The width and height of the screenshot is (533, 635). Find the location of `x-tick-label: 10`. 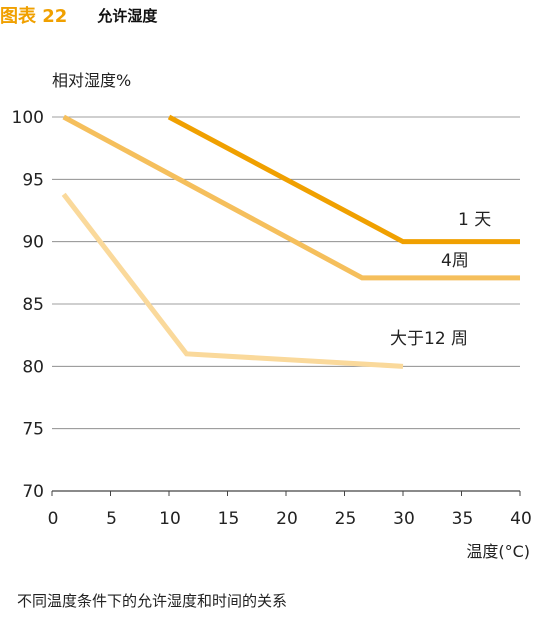

x-tick-label: 10 is located at coordinates (170, 519).